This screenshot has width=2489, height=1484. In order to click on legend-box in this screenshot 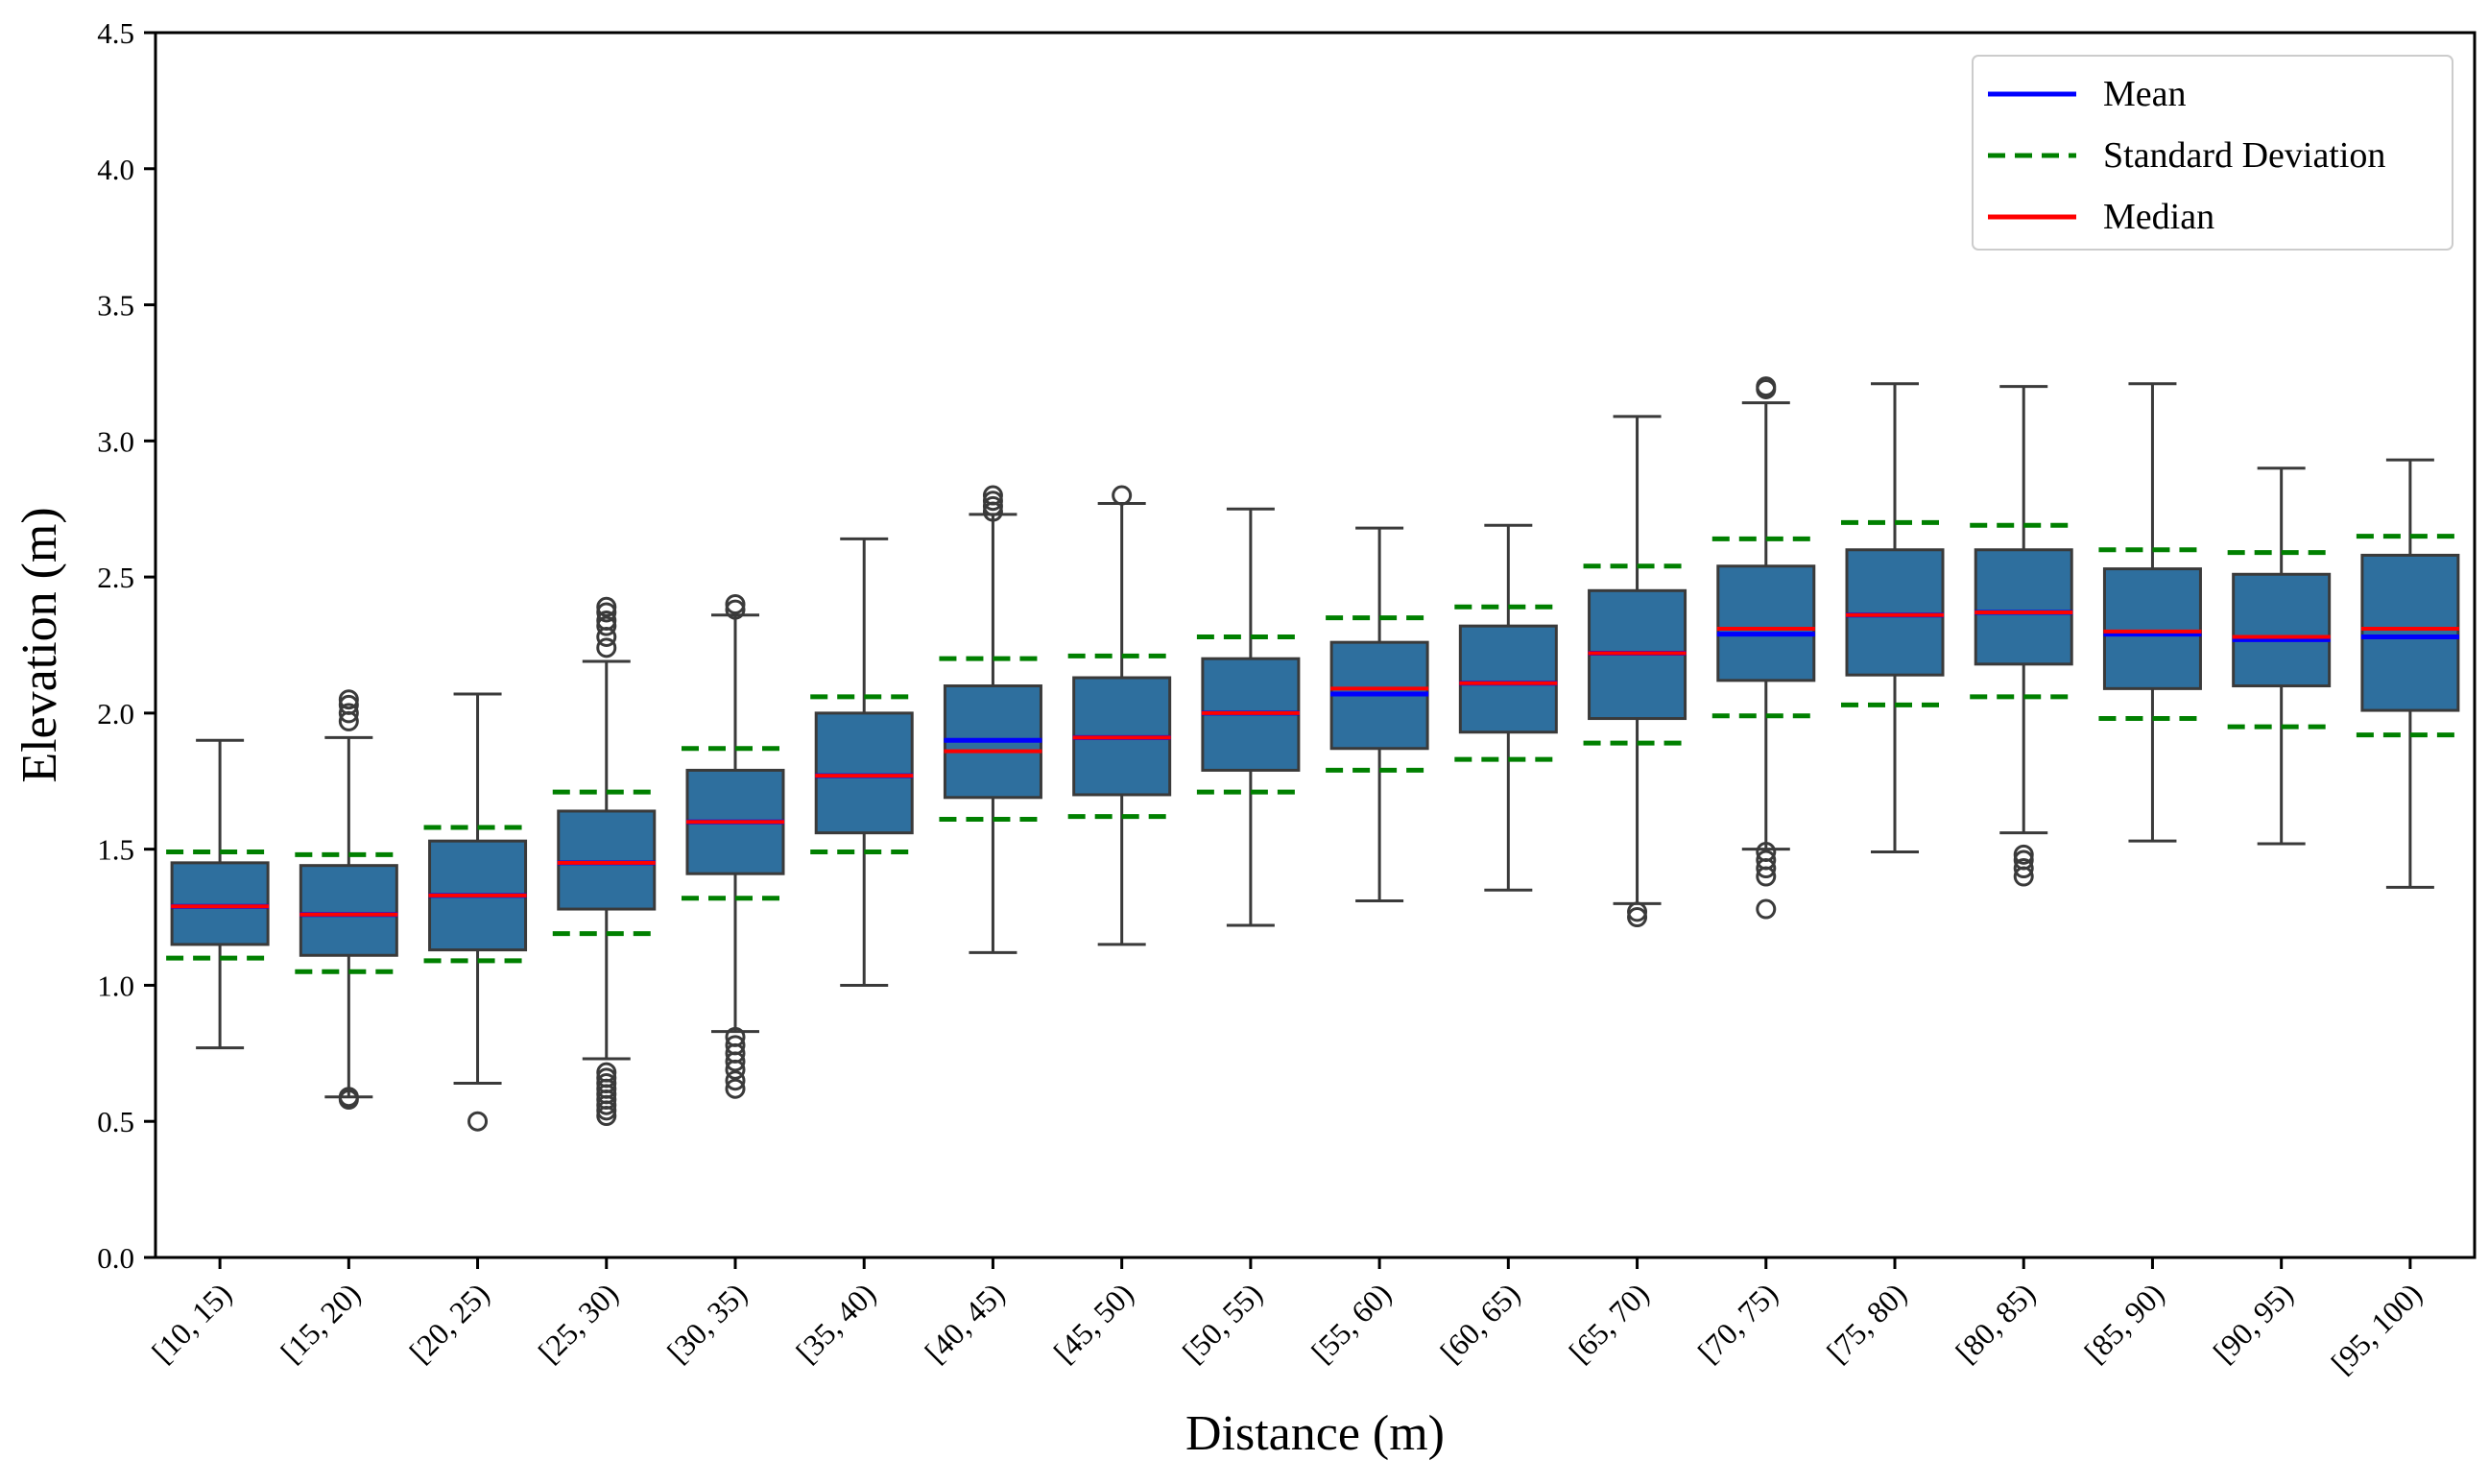, I will do `click(2212, 153)`.